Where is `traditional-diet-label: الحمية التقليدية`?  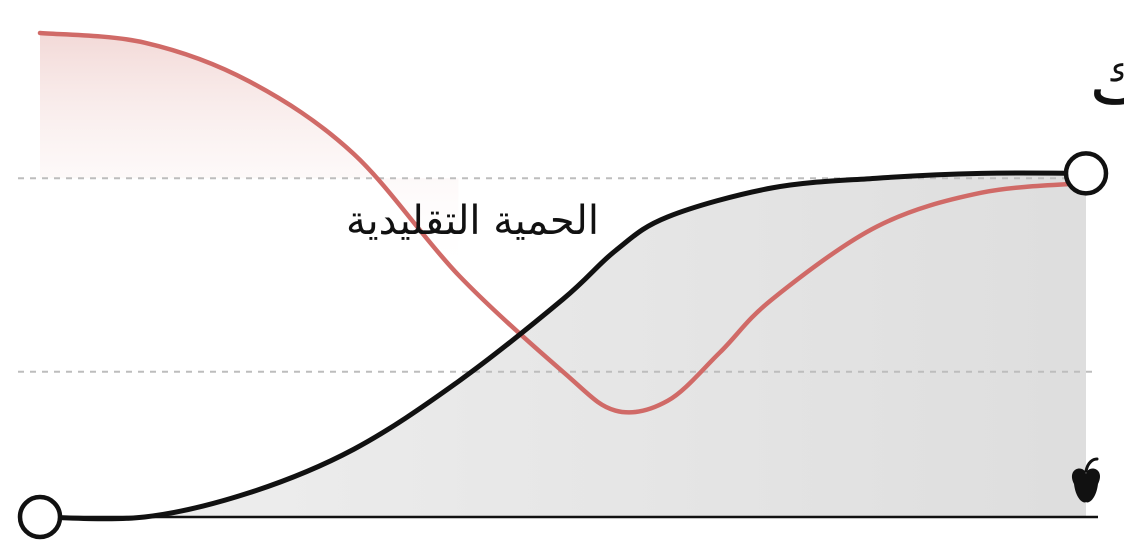
traditional-diet-label: الحمية التقليدية is located at coordinates (472, 221).